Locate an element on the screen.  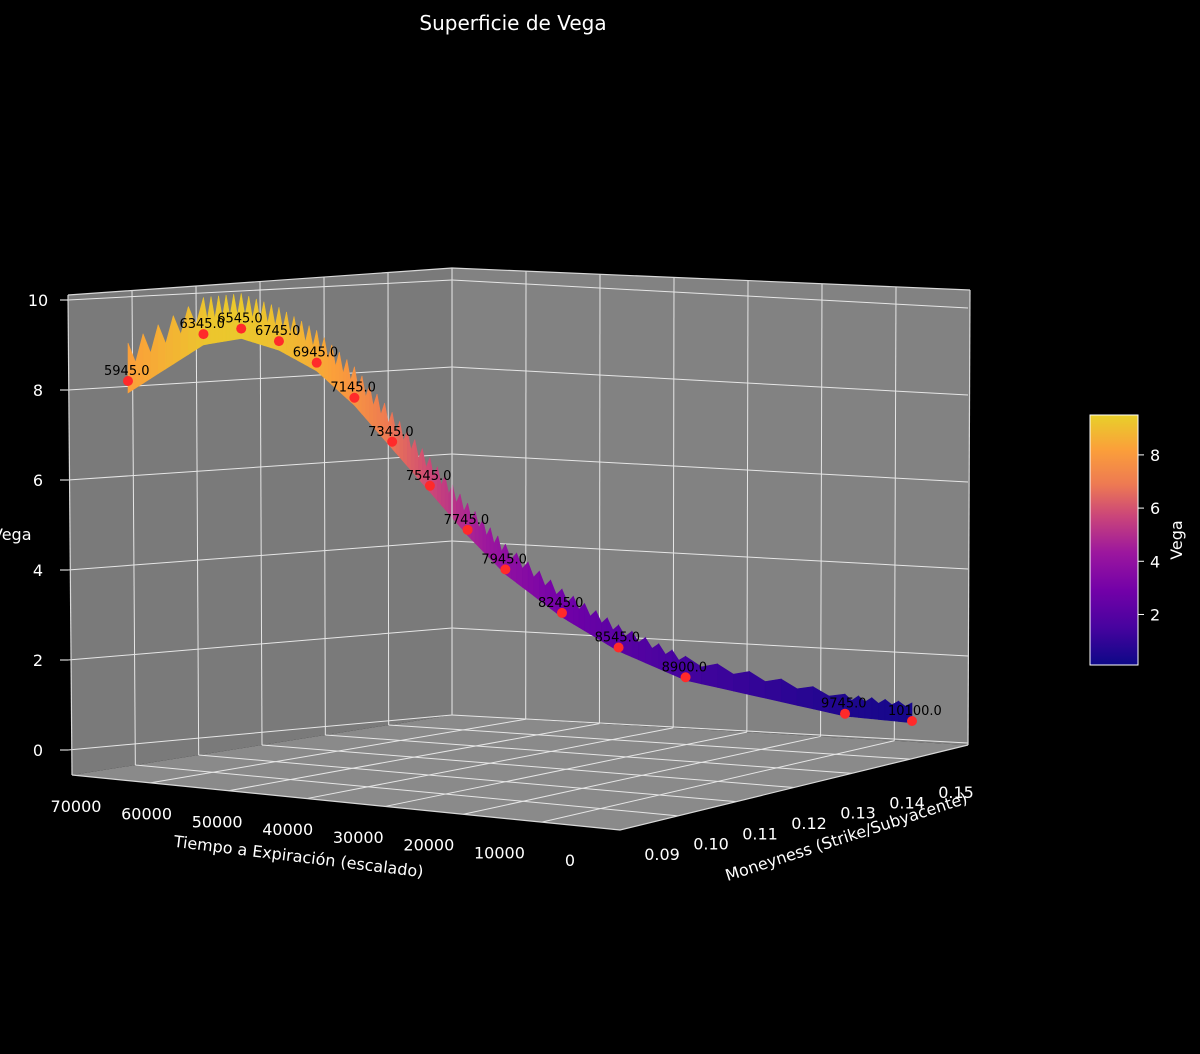
z-tick-label: 0 is located at coordinates (38, 750).